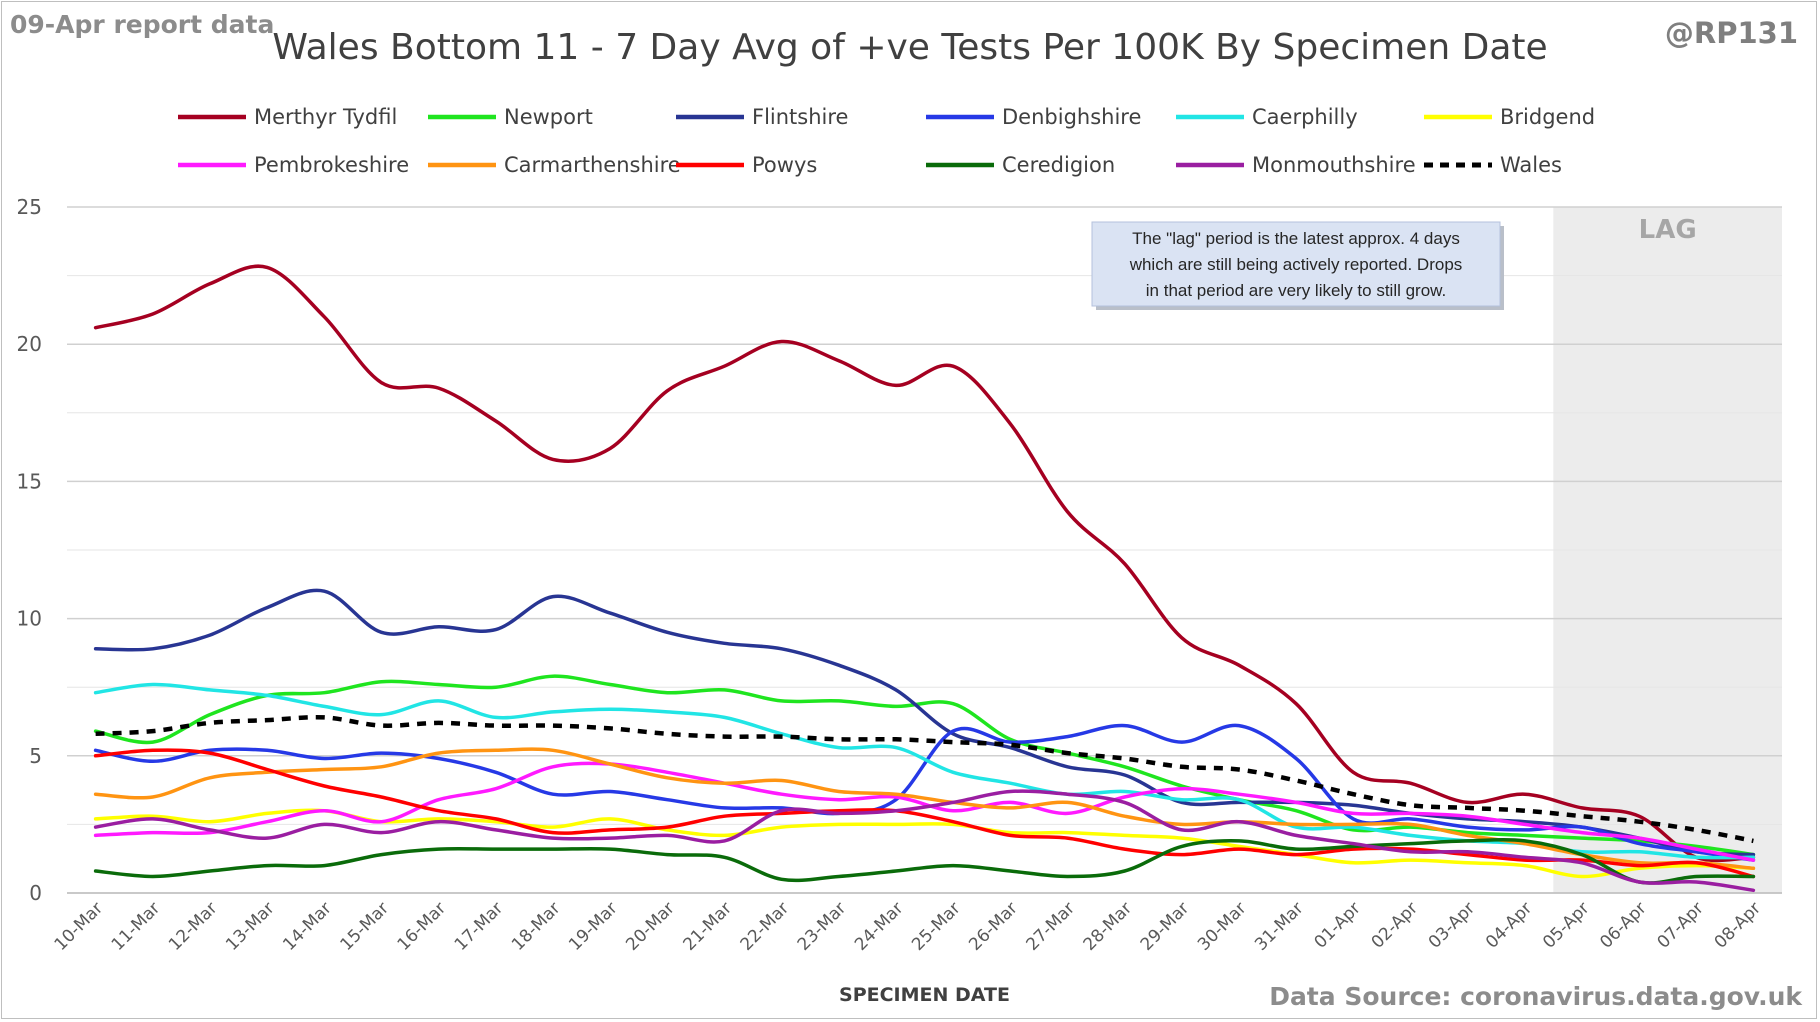 This screenshot has width=1820, height=1022. I want to click on y-tick-label: 25, so click(29, 207).